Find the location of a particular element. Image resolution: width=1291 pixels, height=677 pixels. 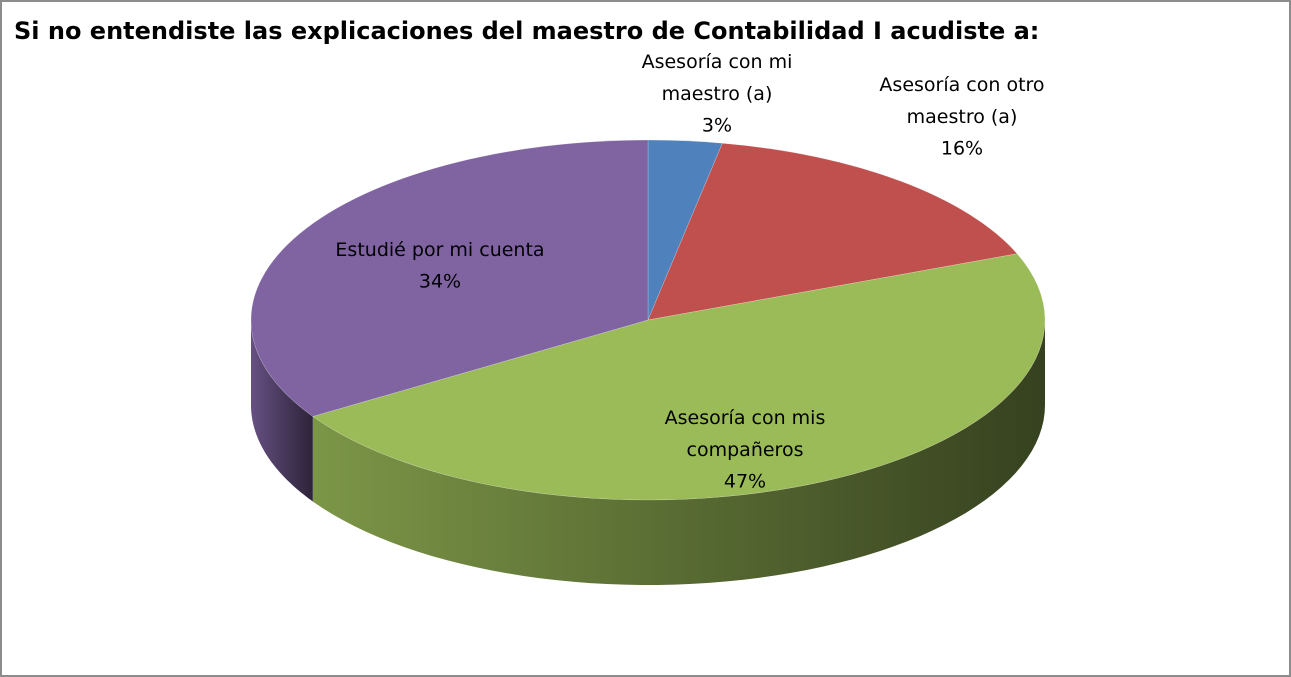

slice-side is located at coordinates (282, 411).